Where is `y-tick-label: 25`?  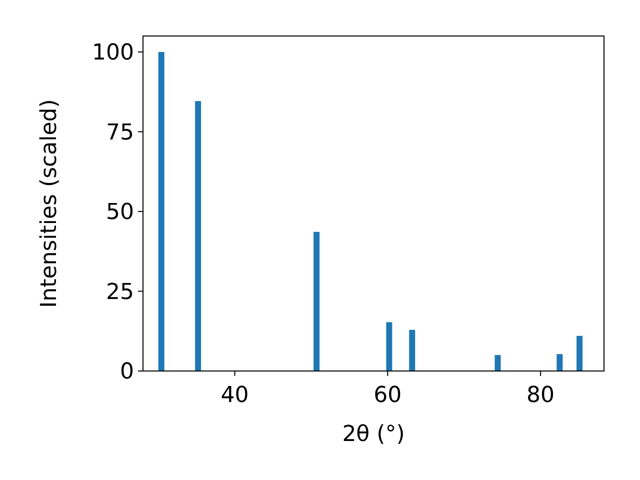
y-tick-label: 25 is located at coordinates (120, 292).